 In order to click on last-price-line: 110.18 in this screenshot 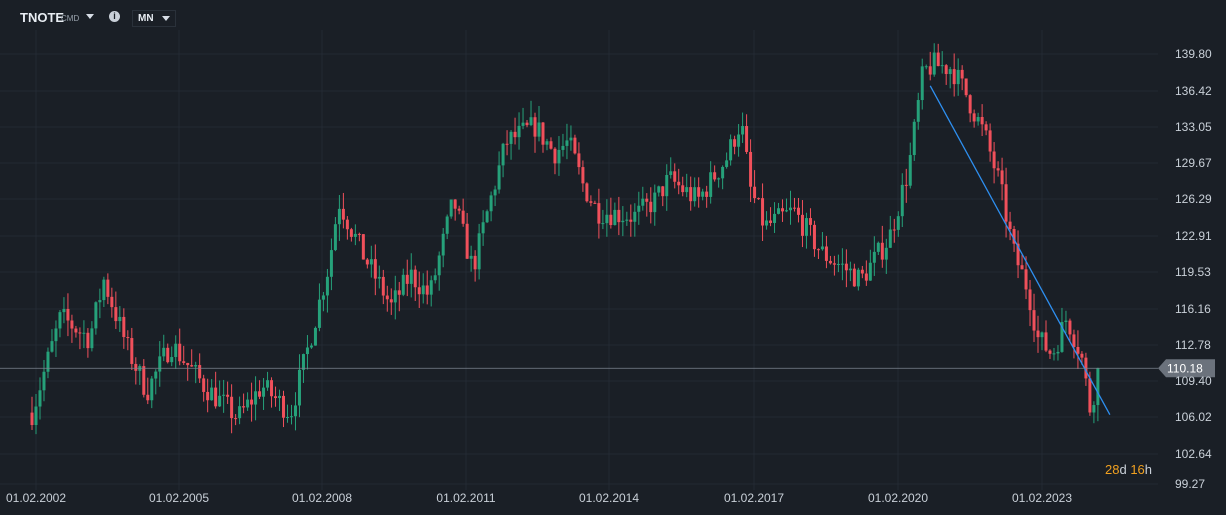, I will do `click(607, 368)`.